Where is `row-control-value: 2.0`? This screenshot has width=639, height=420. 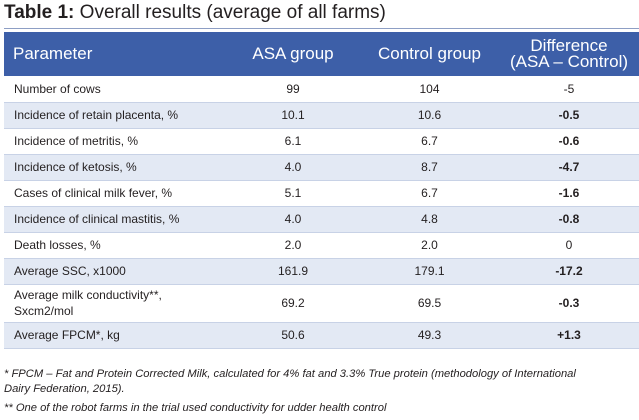
row-control-value: 2.0 is located at coordinates (429, 245).